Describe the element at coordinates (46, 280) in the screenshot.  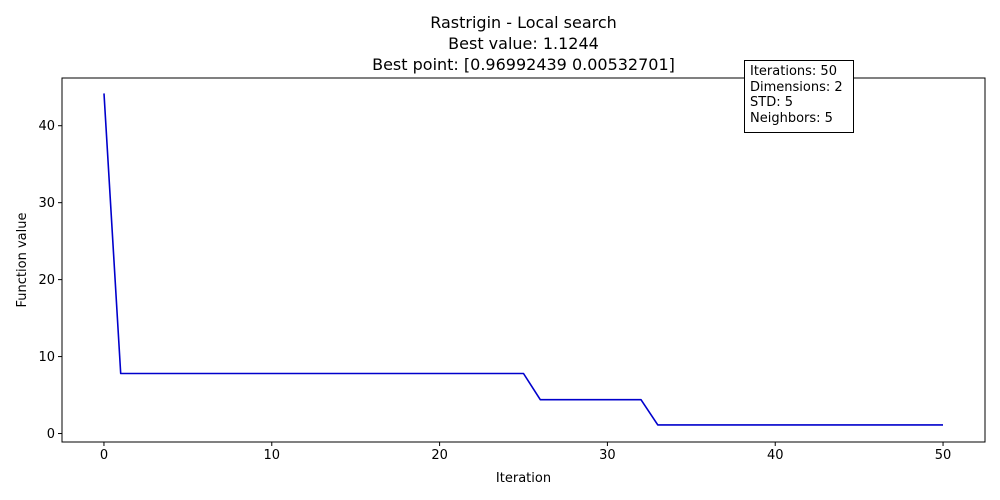
I see `y-tick-label: 20` at that location.